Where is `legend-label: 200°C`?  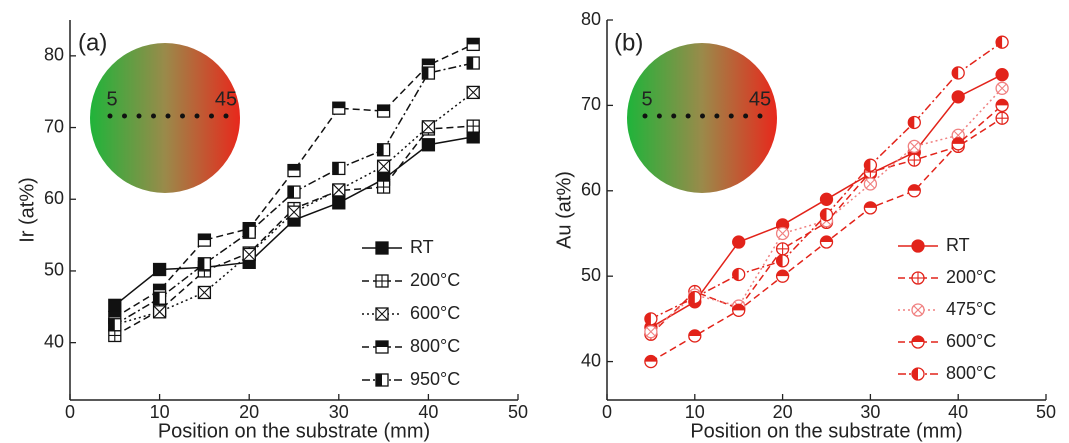
legend-label: 200°C is located at coordinates (971, 277).